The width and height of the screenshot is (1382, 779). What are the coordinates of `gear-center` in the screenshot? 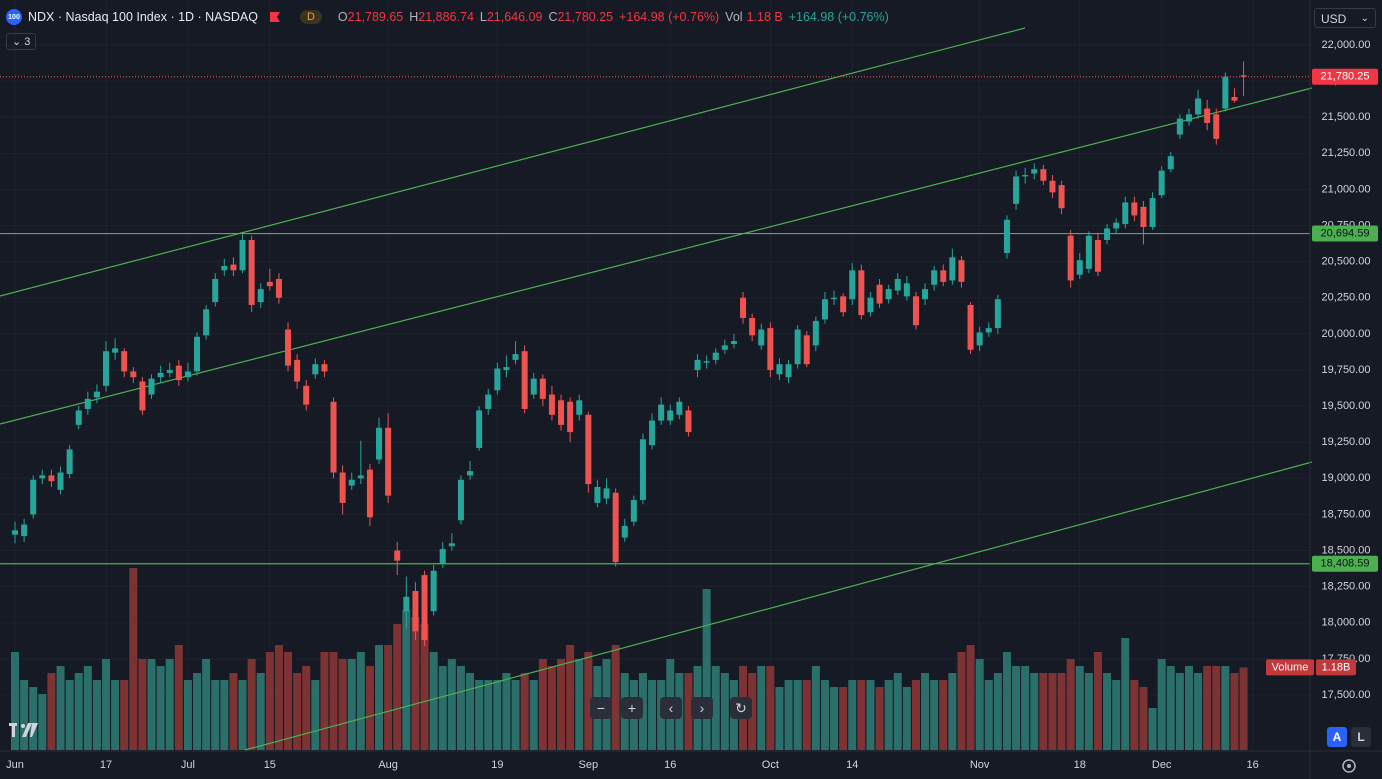 It's located at (1349, 766).